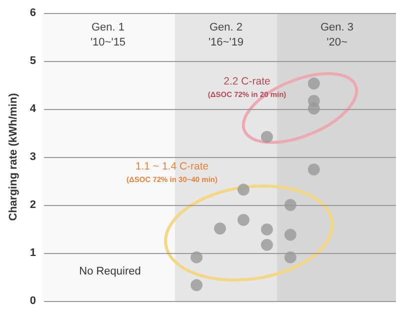 The image size is (410, 321). What do you see at coordinates (110, 272) in the screenshot?
I see `annotation: No Required` at bounding box center [110, 272].